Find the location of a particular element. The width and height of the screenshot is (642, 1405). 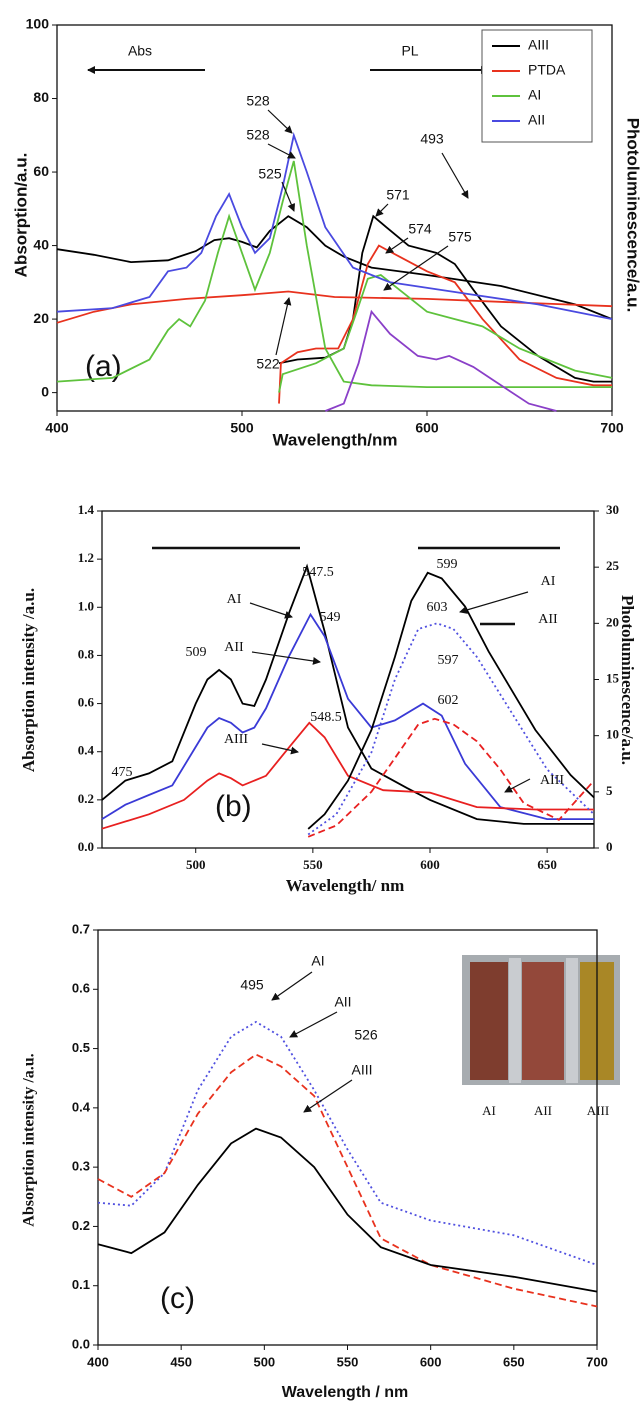

annotation: 602 is located at coordinates (448, 700).